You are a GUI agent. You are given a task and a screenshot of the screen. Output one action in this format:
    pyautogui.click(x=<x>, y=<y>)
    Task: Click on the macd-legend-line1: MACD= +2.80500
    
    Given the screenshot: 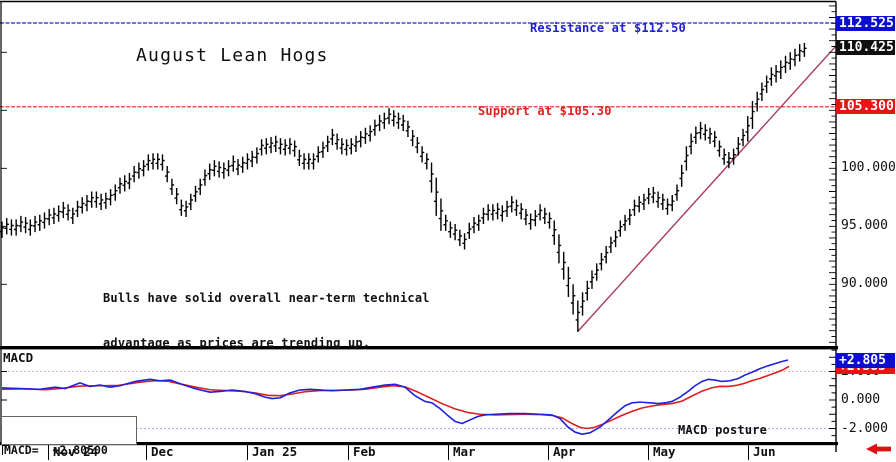 What is the action you would take?
    pyautogui.click(x=56, y=450)
    